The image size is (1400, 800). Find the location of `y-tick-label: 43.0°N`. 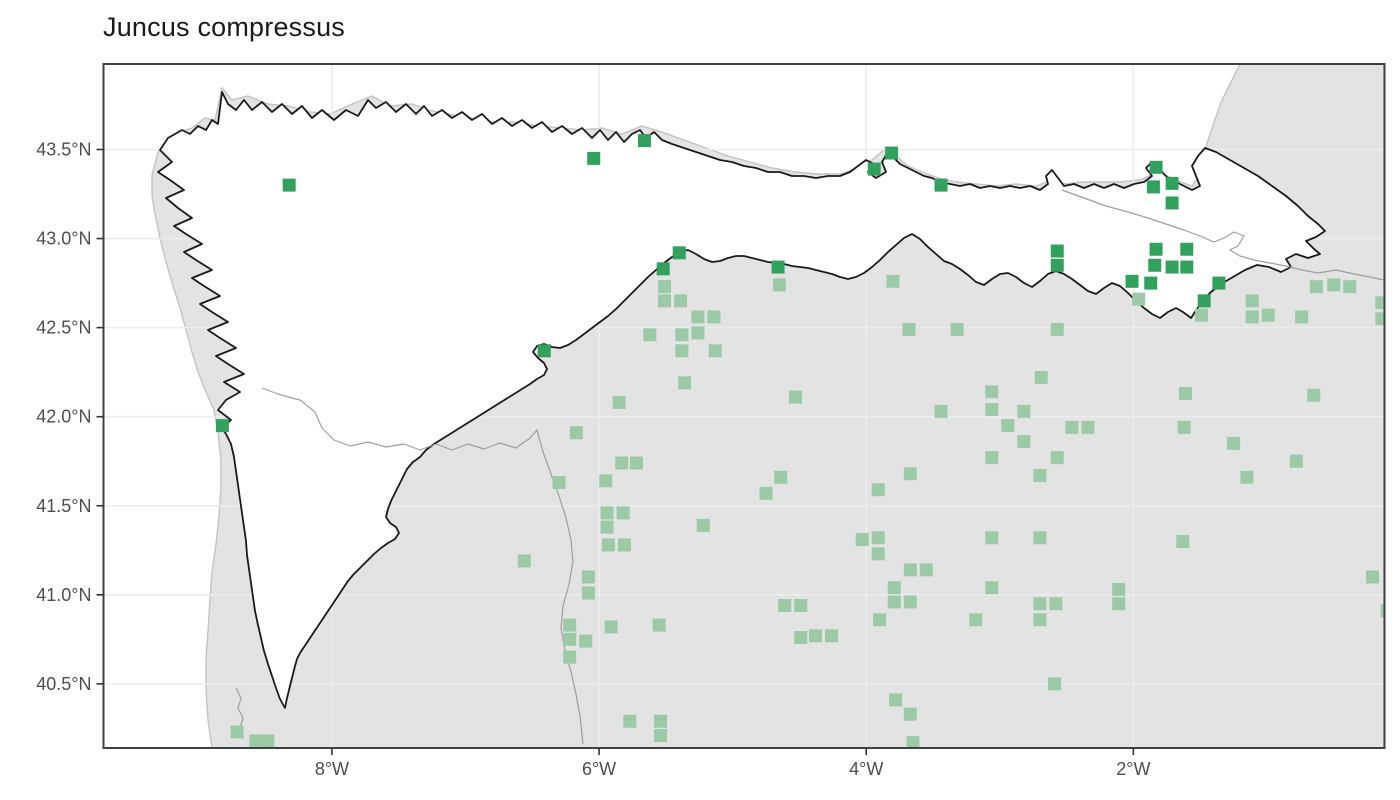

y-tick-label: 43.0°N is located at coordinates (63, 239).